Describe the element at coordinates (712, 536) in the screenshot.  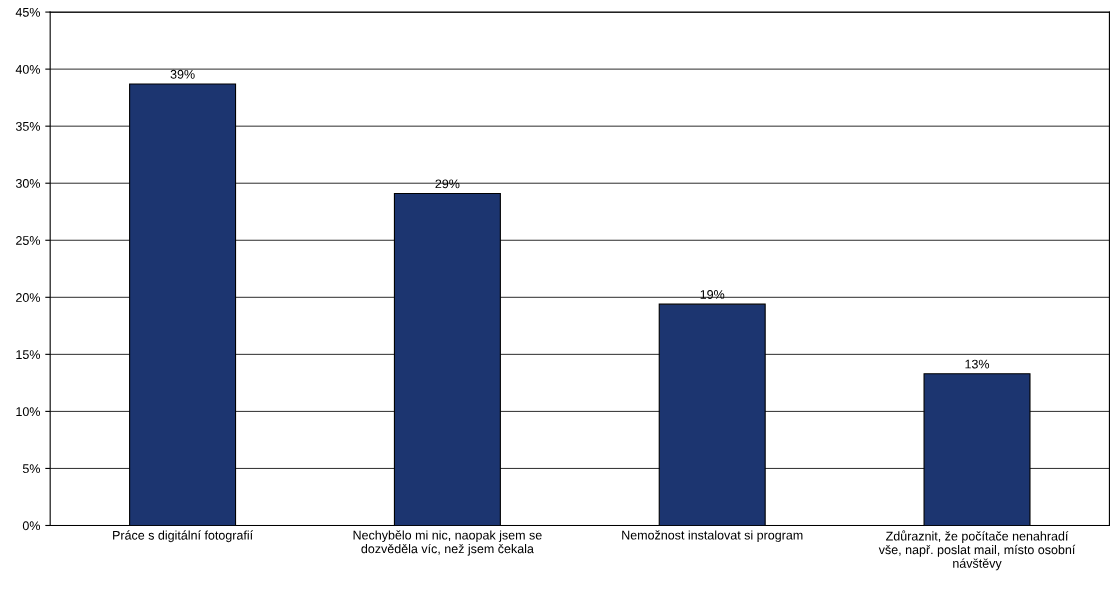
I see `x-tick-label: Nemožnost instalovat si program` at that location.